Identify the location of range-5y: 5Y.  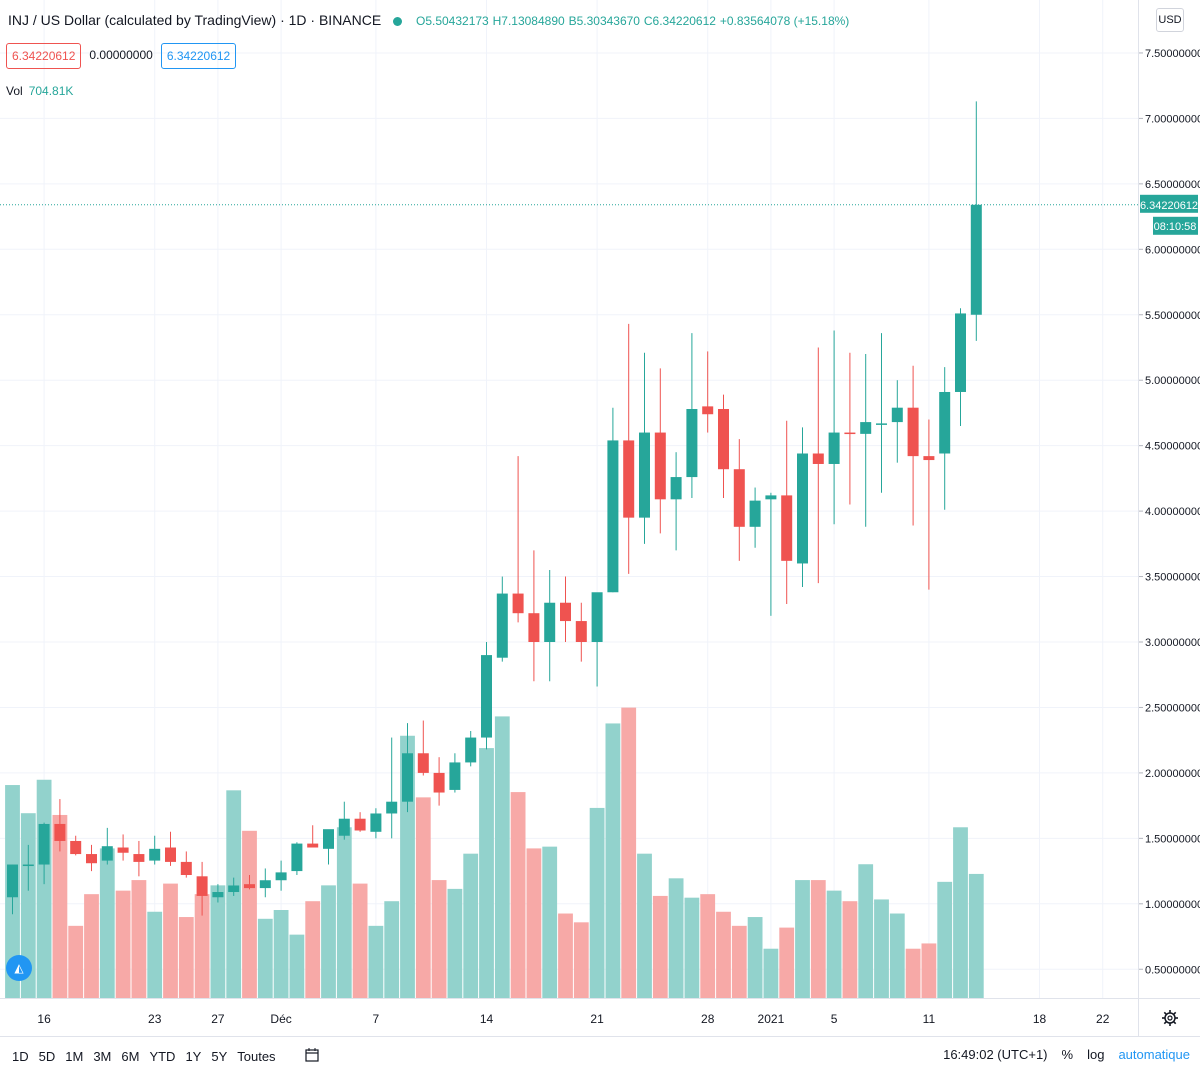
(219, 1056).